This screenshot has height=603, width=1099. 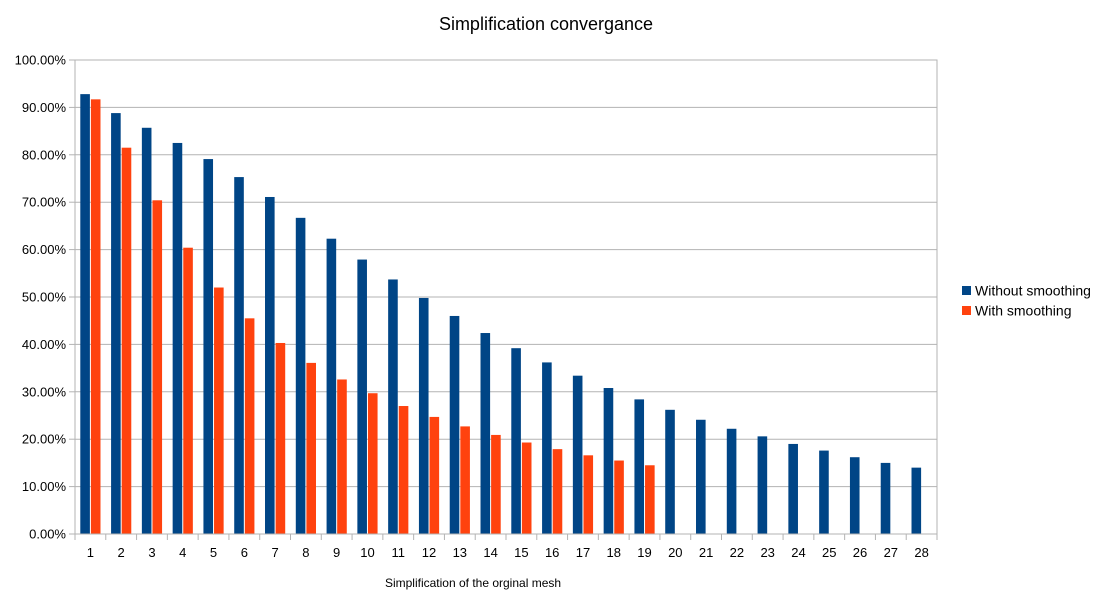 I want to click on x-tick-label: 25, so click(x=829, y=552).